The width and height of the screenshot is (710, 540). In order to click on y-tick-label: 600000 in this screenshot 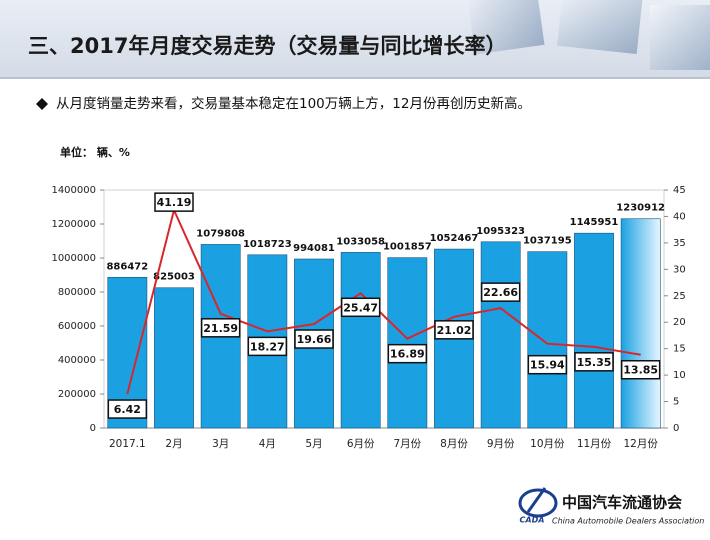, I will do `click(77, 326)`.